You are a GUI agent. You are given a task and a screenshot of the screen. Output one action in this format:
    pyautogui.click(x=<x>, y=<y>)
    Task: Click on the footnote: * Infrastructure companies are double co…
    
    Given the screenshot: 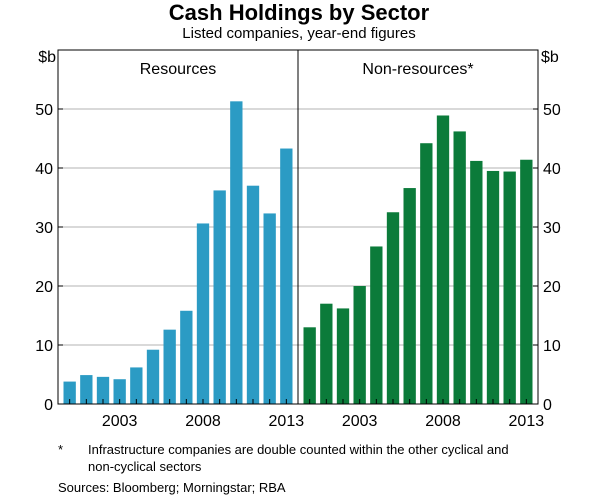 What is the action you would take?
    pyautogui.click(x=298, y=458)
    